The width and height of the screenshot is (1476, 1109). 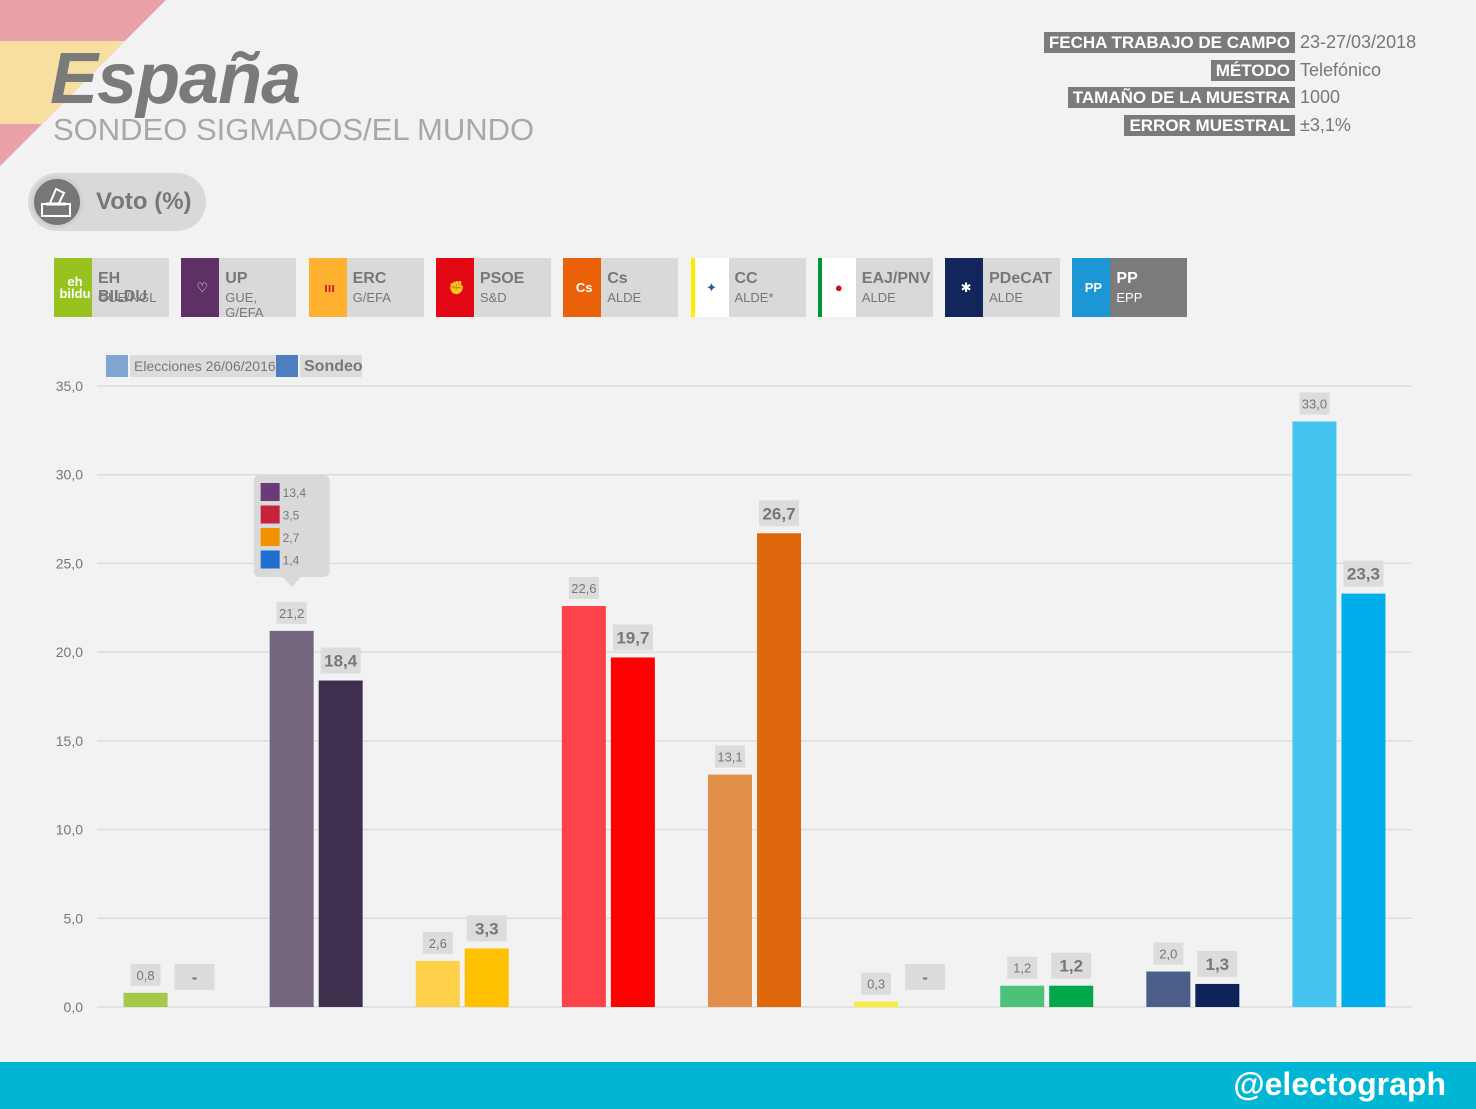 I want to click on party-name: PDeCAT, so click(x=1020, y=278).